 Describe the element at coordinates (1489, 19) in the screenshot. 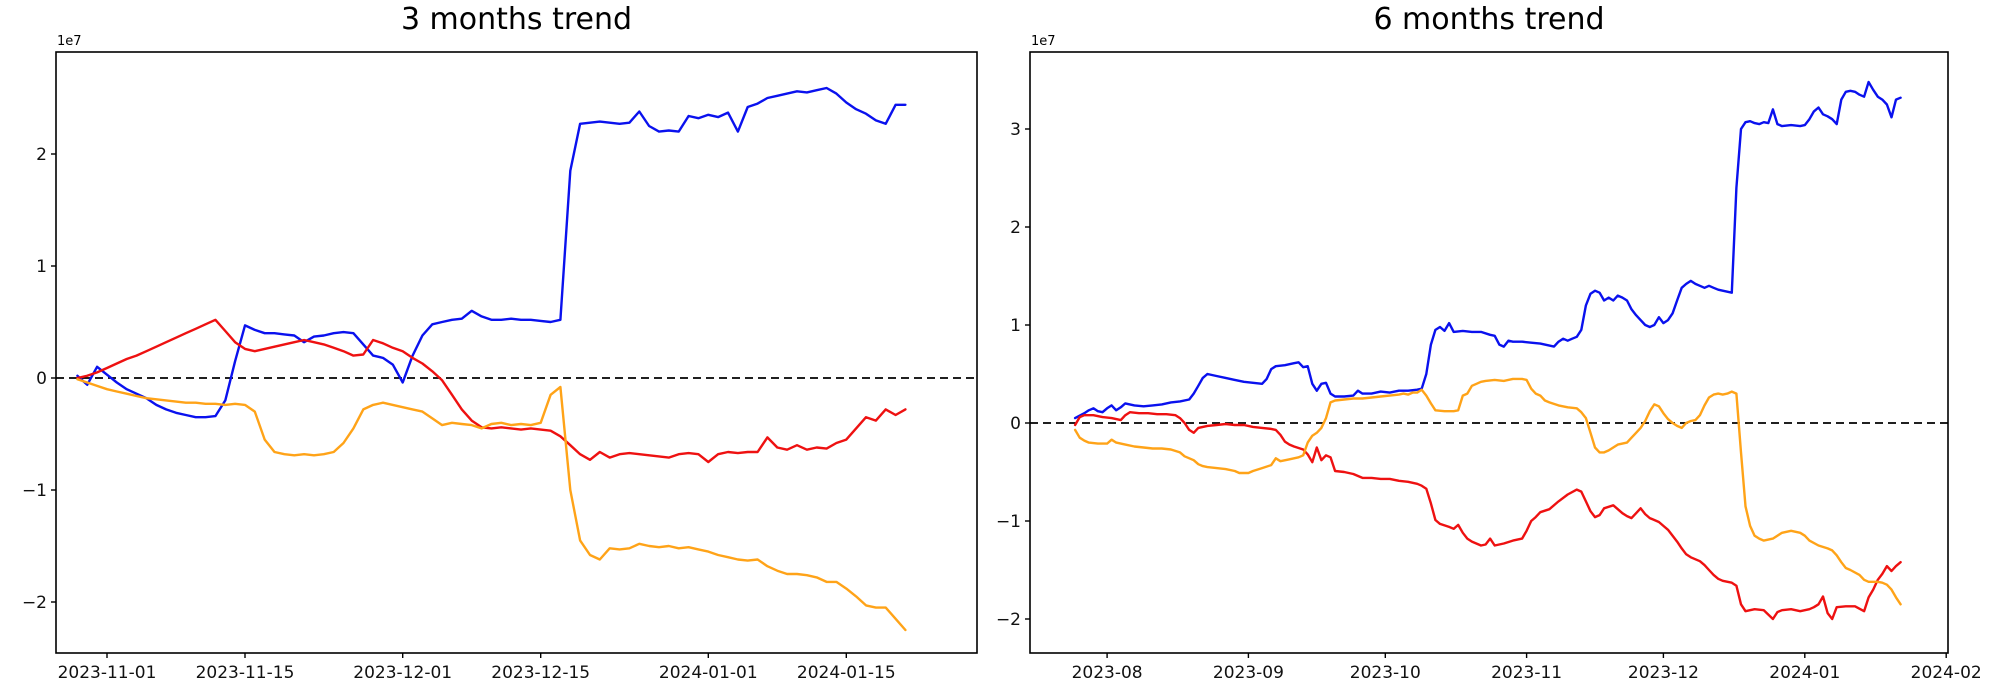

I see `chart-title-6-months: 6 months trend` at that location.